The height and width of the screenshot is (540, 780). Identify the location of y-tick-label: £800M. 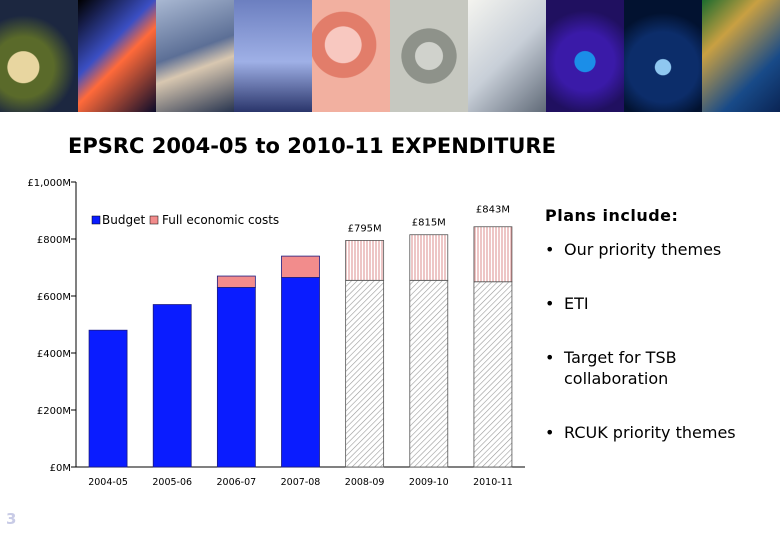
(54, 240).